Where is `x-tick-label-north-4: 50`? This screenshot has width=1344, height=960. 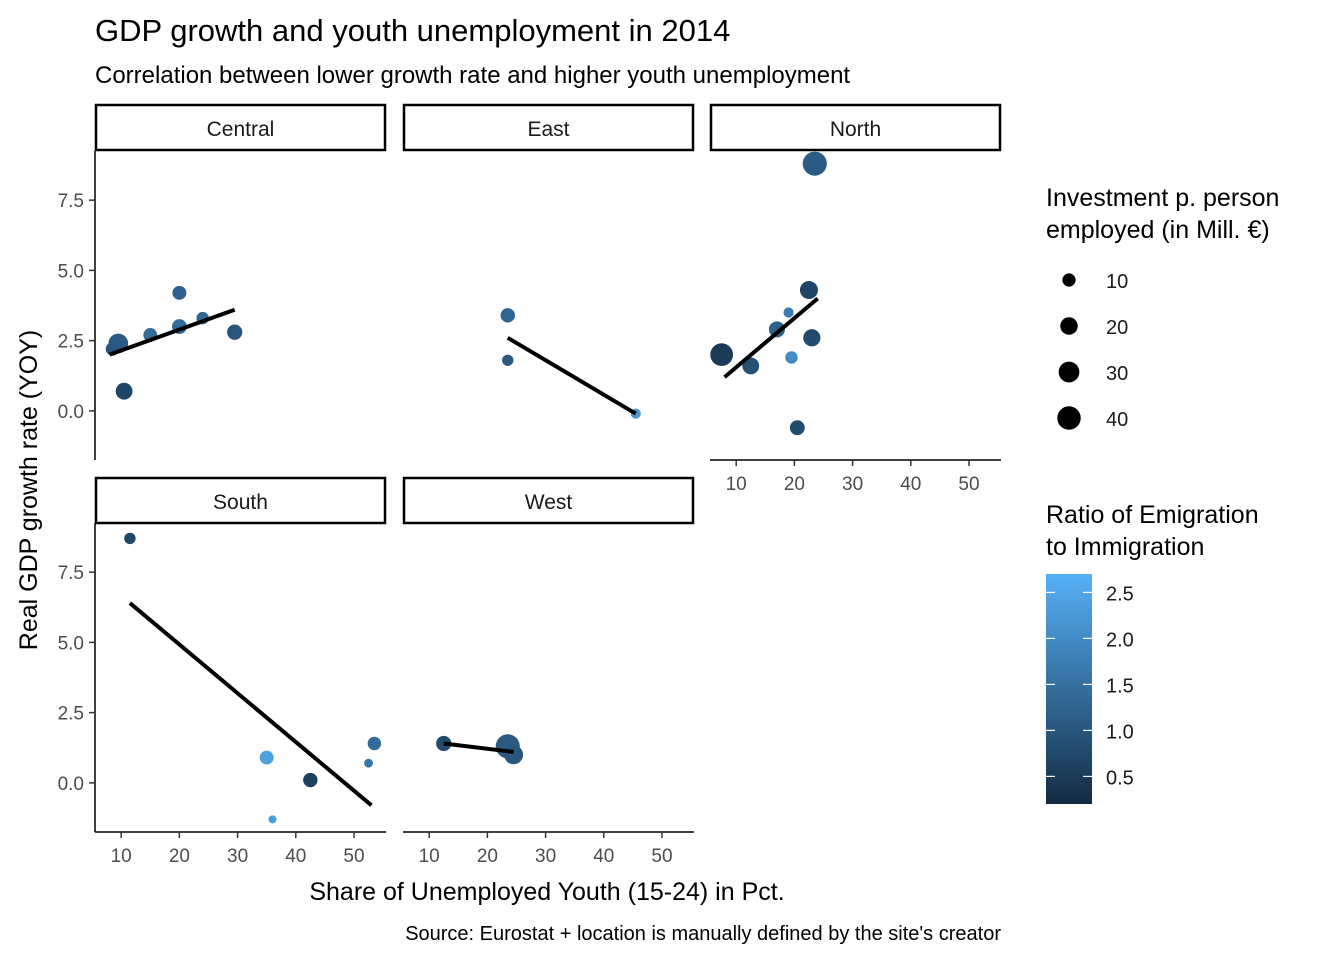
x-tick-label-north-4: 50 is located at coordinates (968, 484).